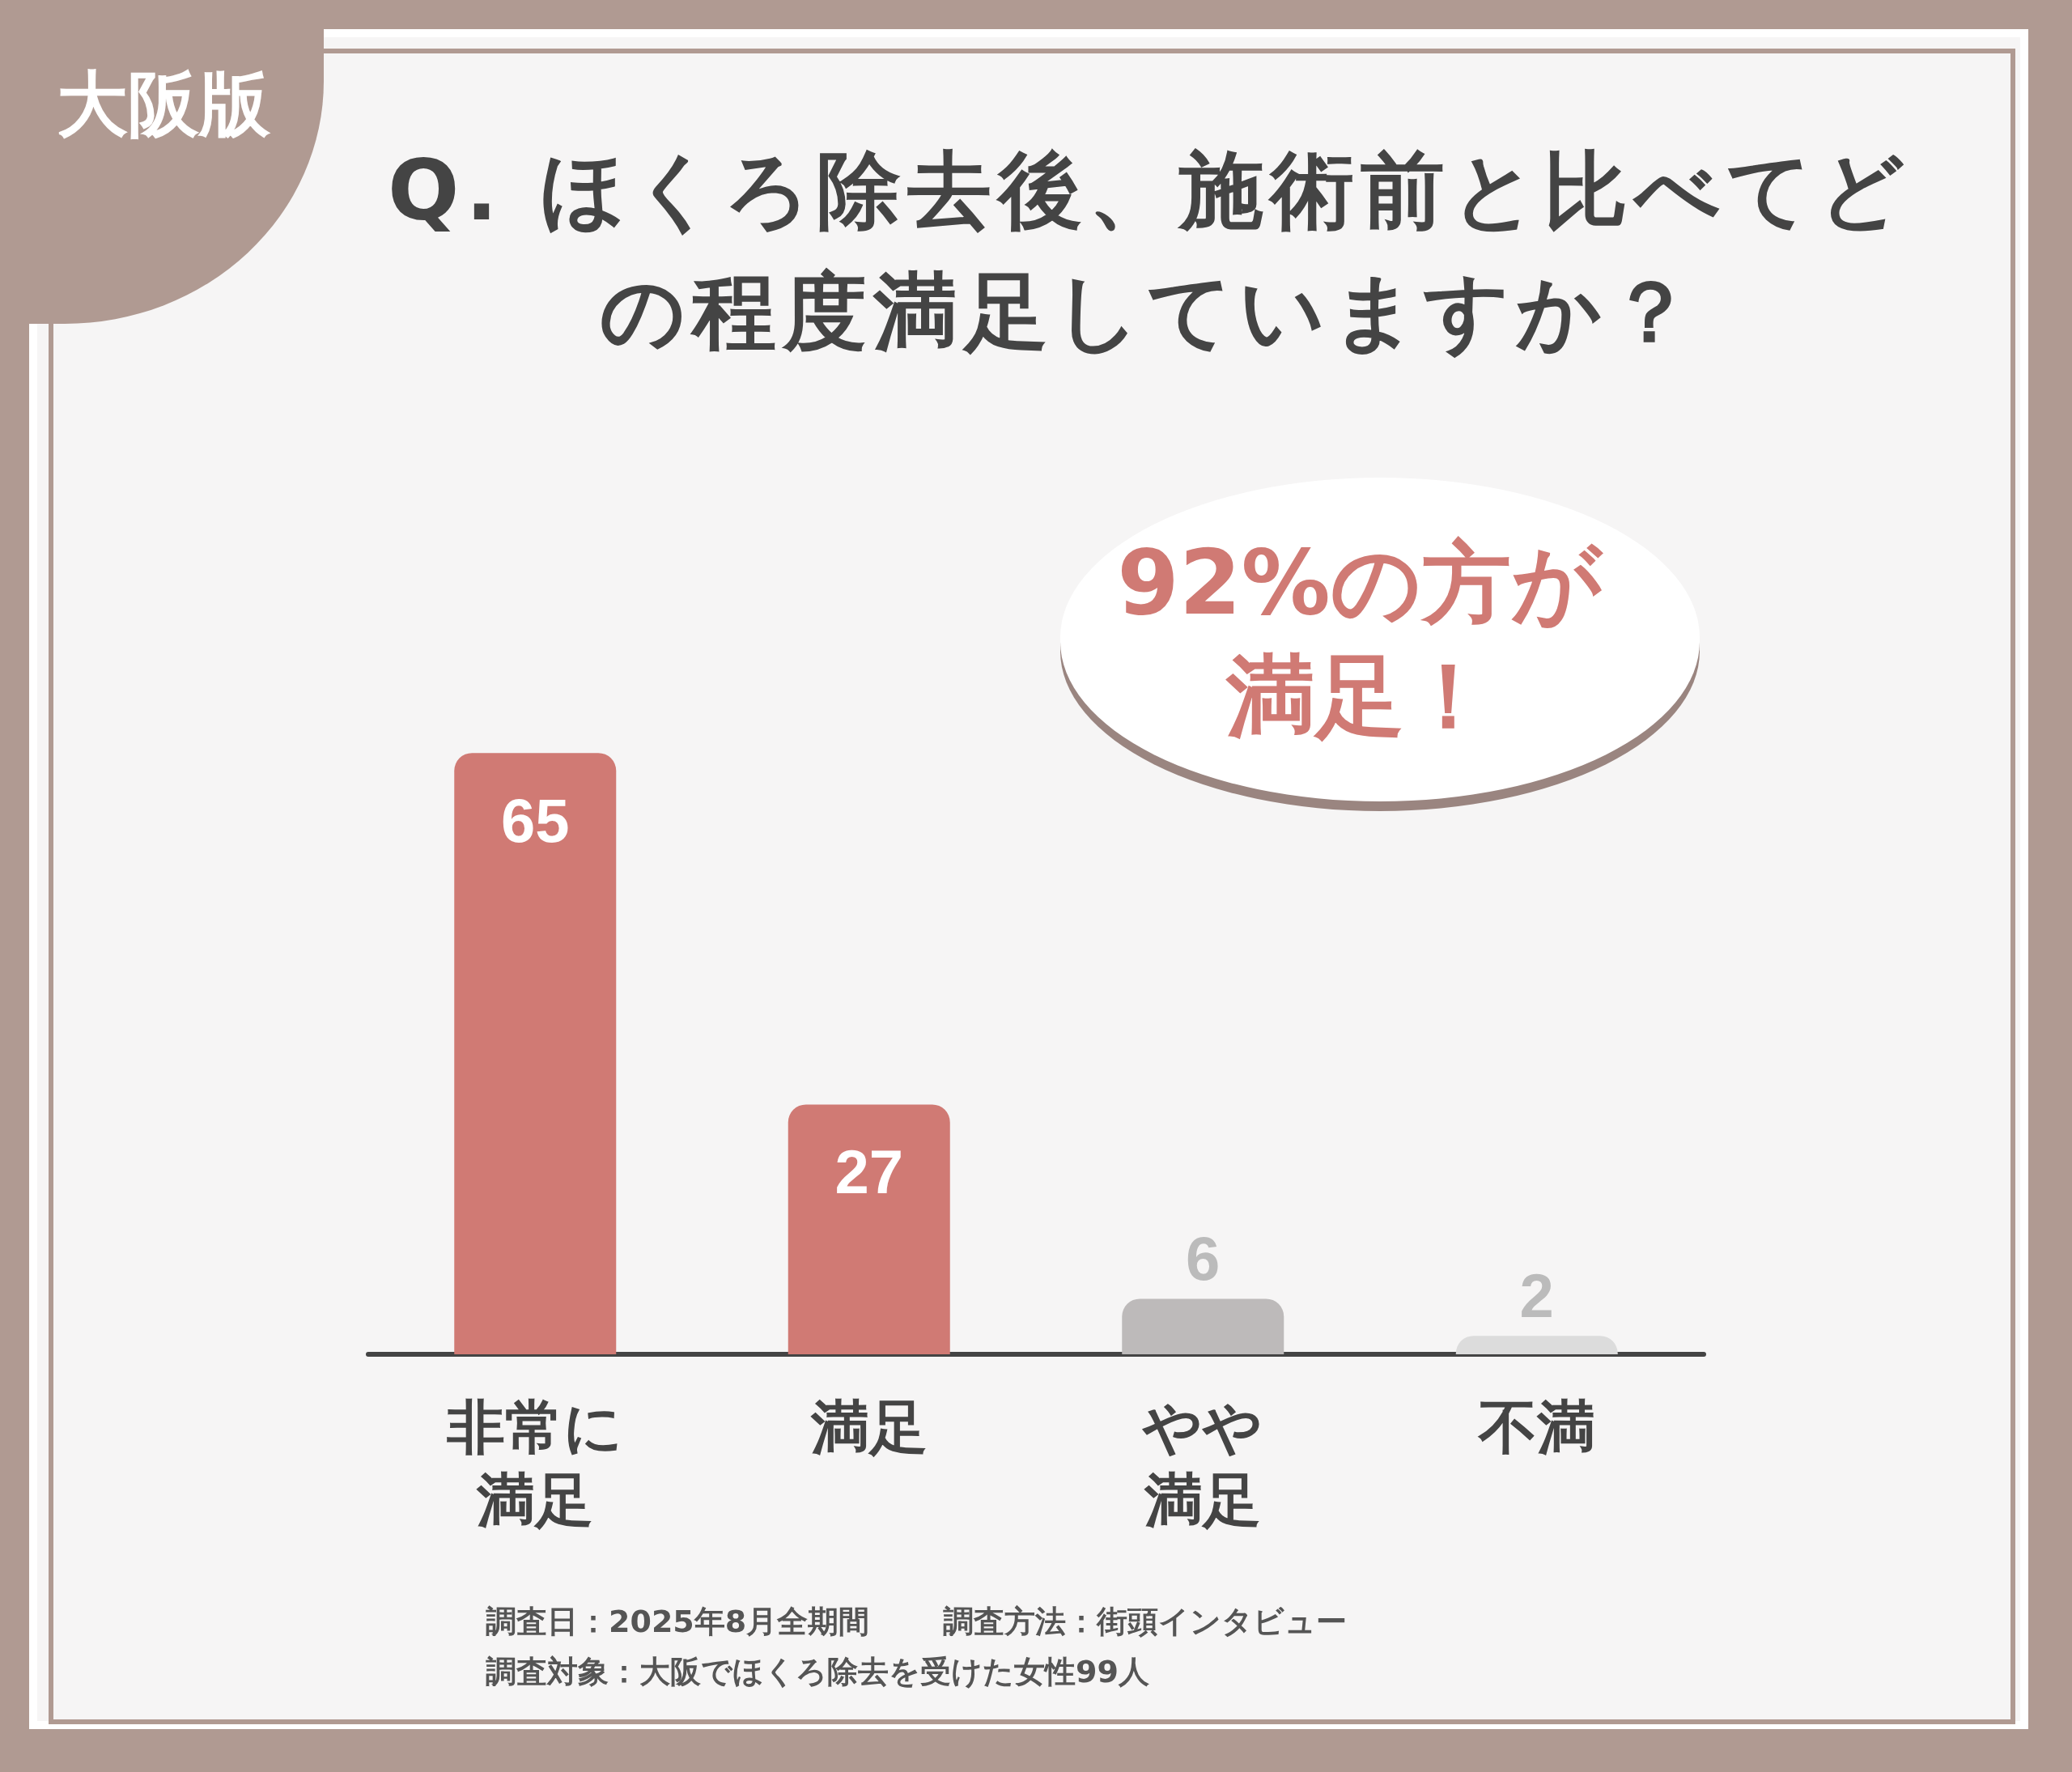  What do you see at coordinates (1145, 1622) in the screenshot?
I see `text: 調査方法：街頭インタビュー` at bounding box center [1145, 1622].